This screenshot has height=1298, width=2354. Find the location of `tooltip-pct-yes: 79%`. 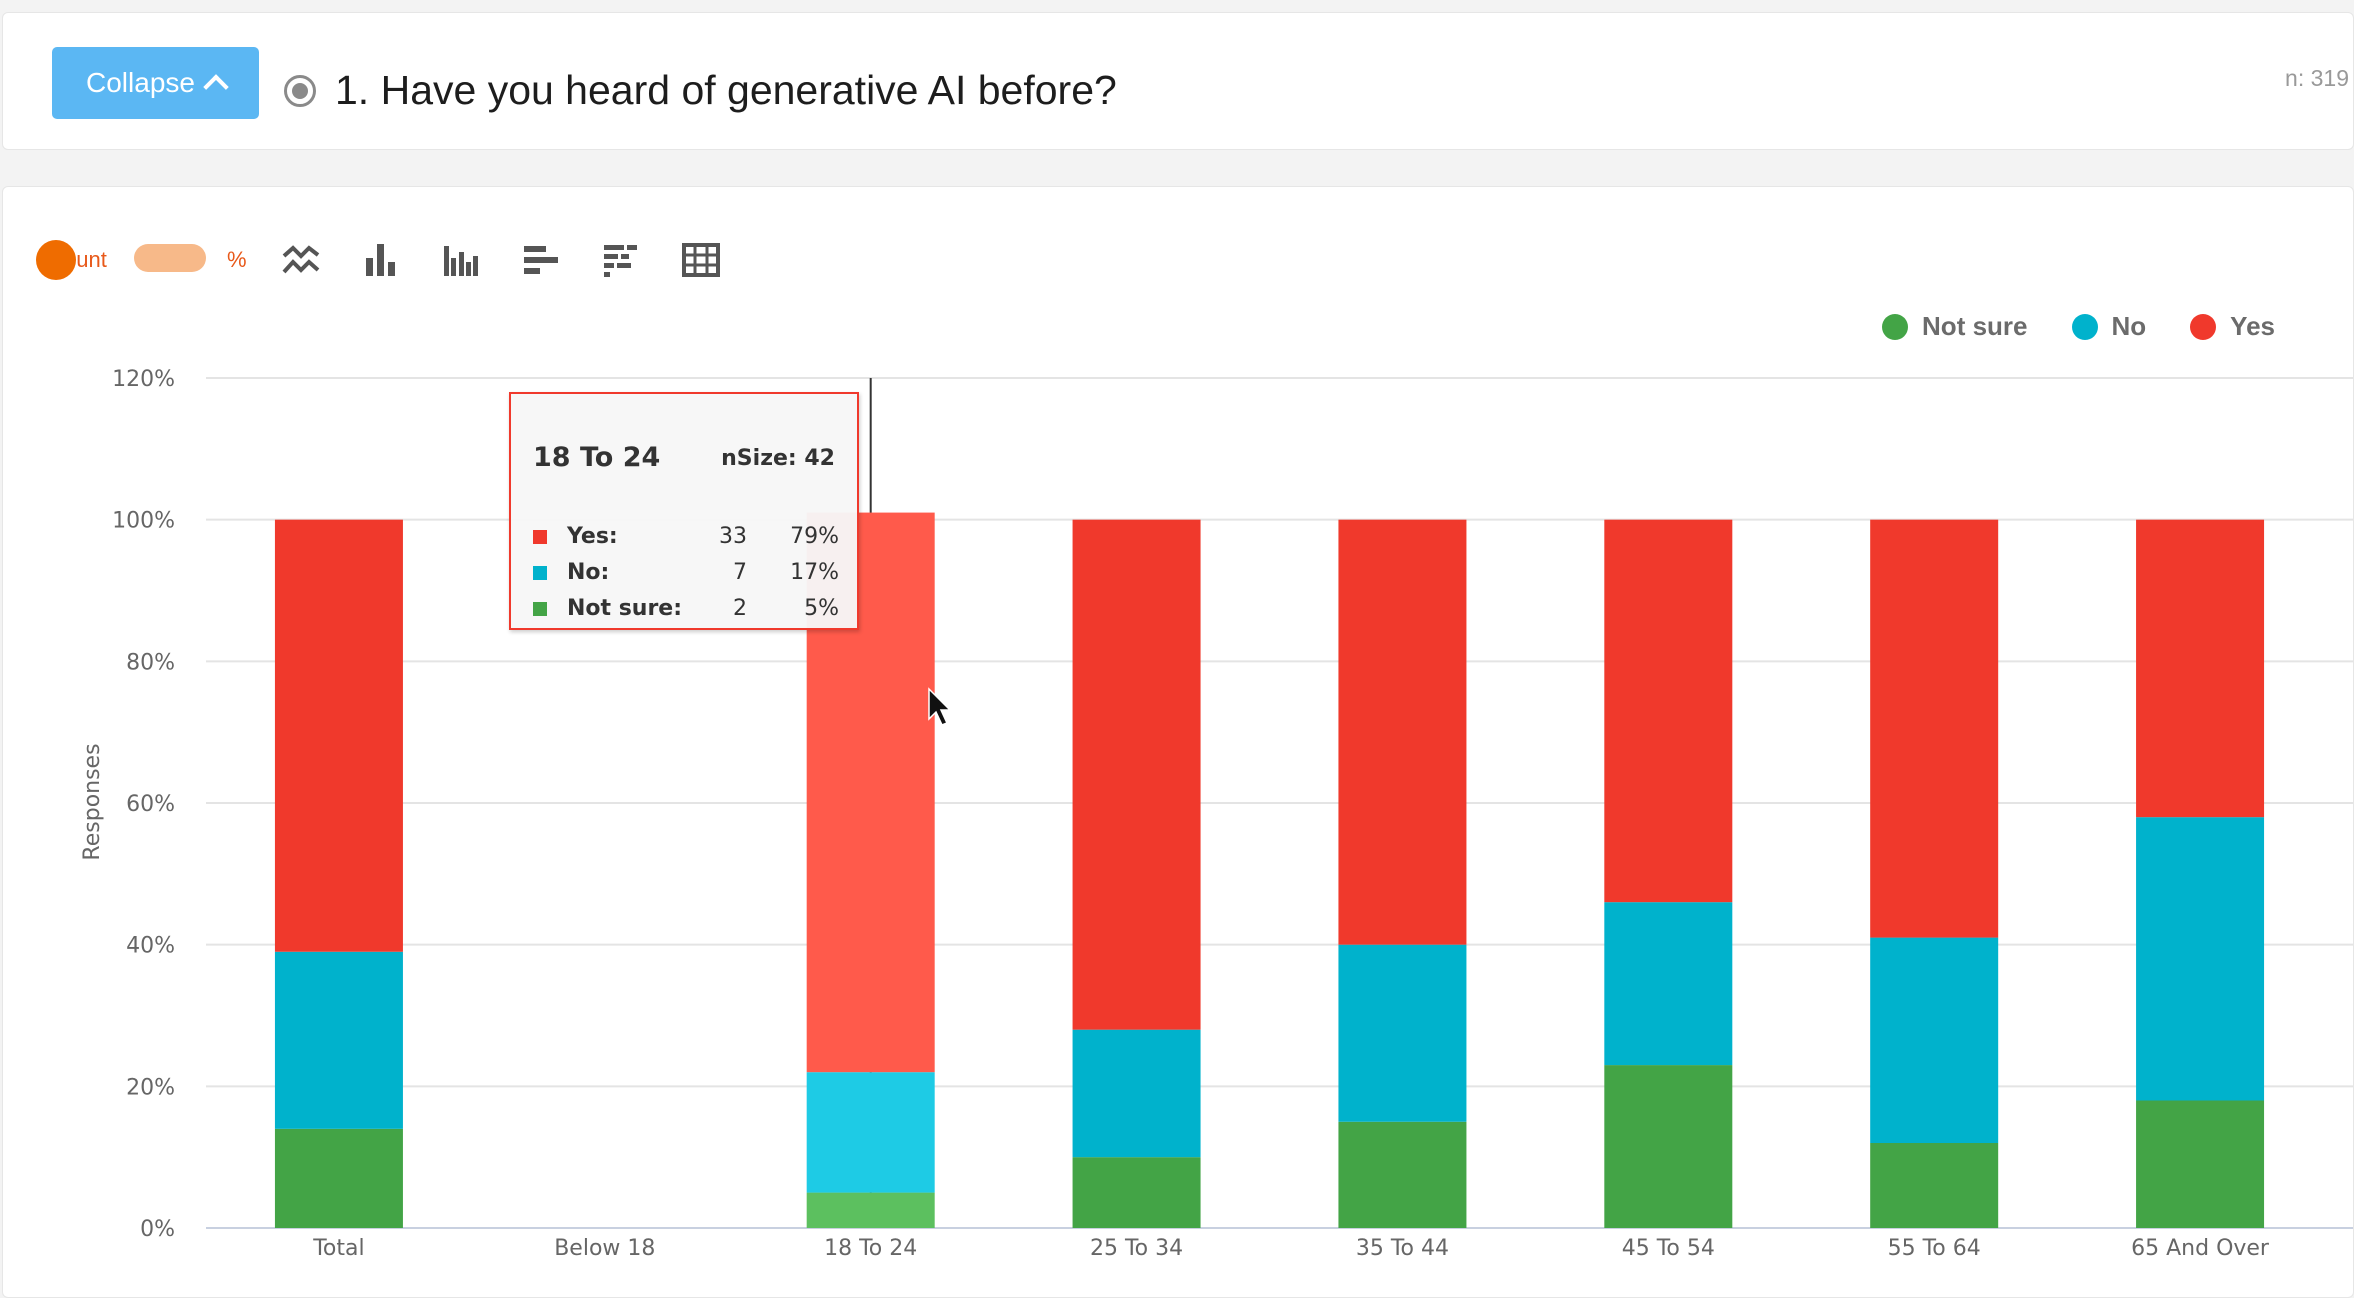

tooltip-pct-yes: 79% is located at coordinates (814, 536).